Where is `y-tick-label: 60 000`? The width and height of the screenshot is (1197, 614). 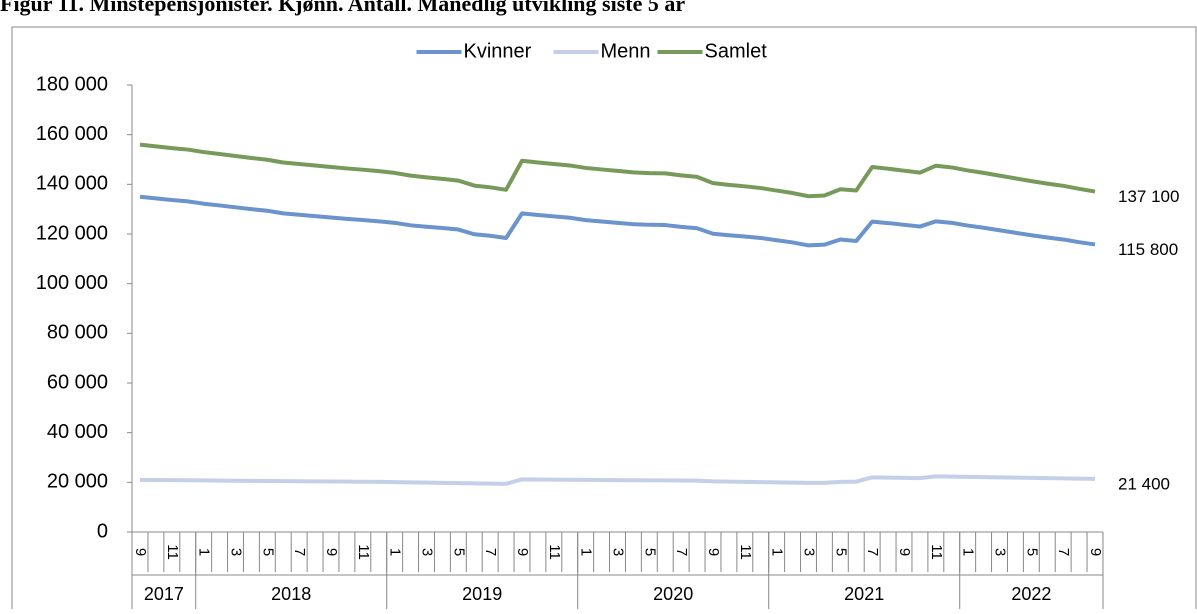 y-tick-label: 60 000 is located at coordinates (77, 382).